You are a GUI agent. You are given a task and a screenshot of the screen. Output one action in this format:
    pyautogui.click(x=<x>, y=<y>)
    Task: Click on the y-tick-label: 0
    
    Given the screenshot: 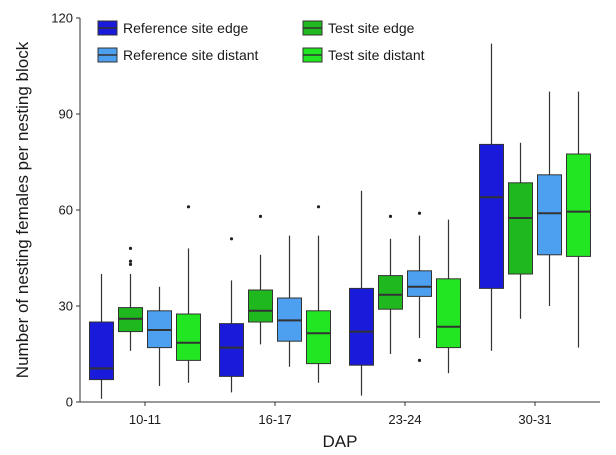 What is the action you would take?
    pyautogui.click(x=69, y=402)
    